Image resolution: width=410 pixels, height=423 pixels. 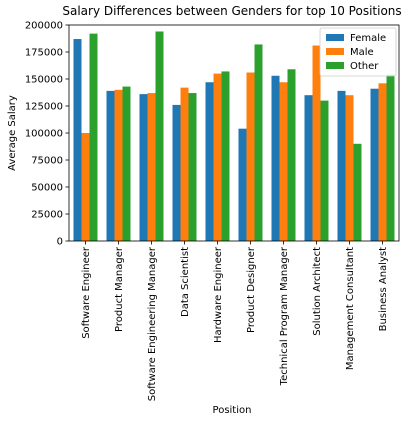 What do you see at coordinates (218, 294) in the screenshot?
I see `x-tick-label-4: Hardware Engineer` at bounding box center [218, 294].